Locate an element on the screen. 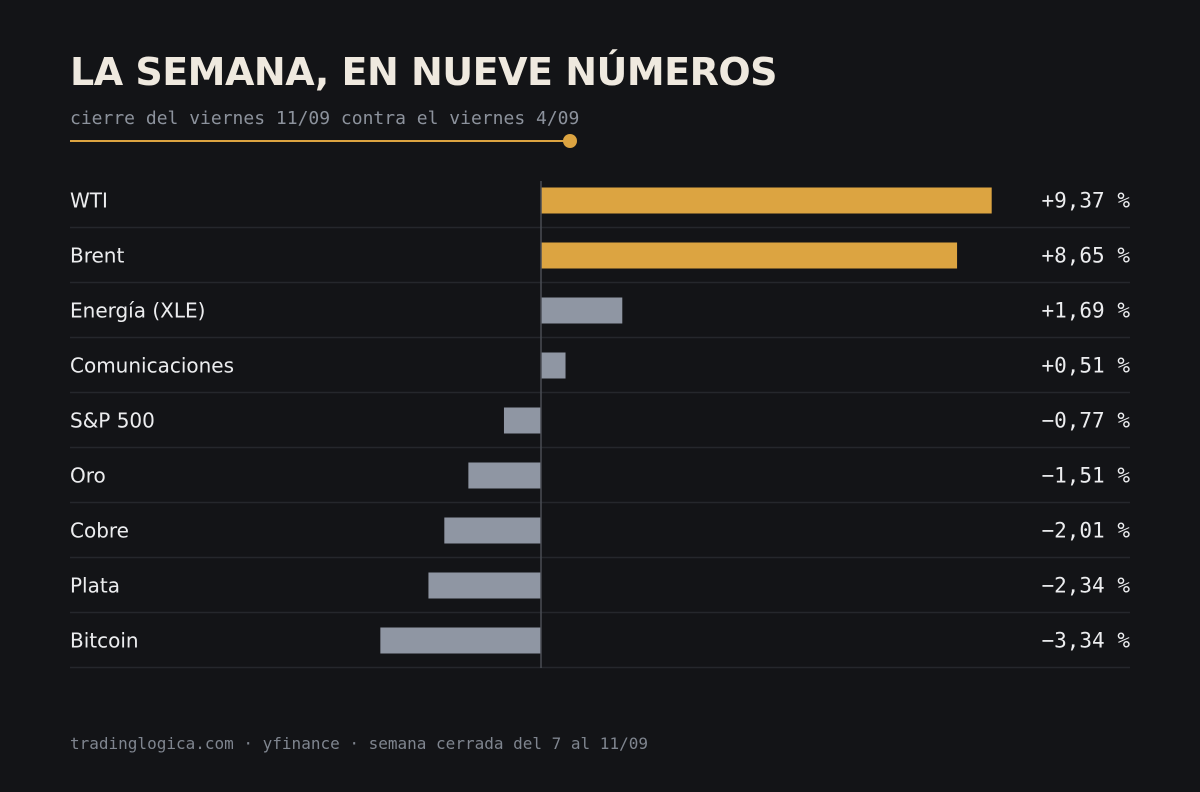 This screenshot has width=1200, height=792. category-label: Plata is located at coordinates (95, 586).